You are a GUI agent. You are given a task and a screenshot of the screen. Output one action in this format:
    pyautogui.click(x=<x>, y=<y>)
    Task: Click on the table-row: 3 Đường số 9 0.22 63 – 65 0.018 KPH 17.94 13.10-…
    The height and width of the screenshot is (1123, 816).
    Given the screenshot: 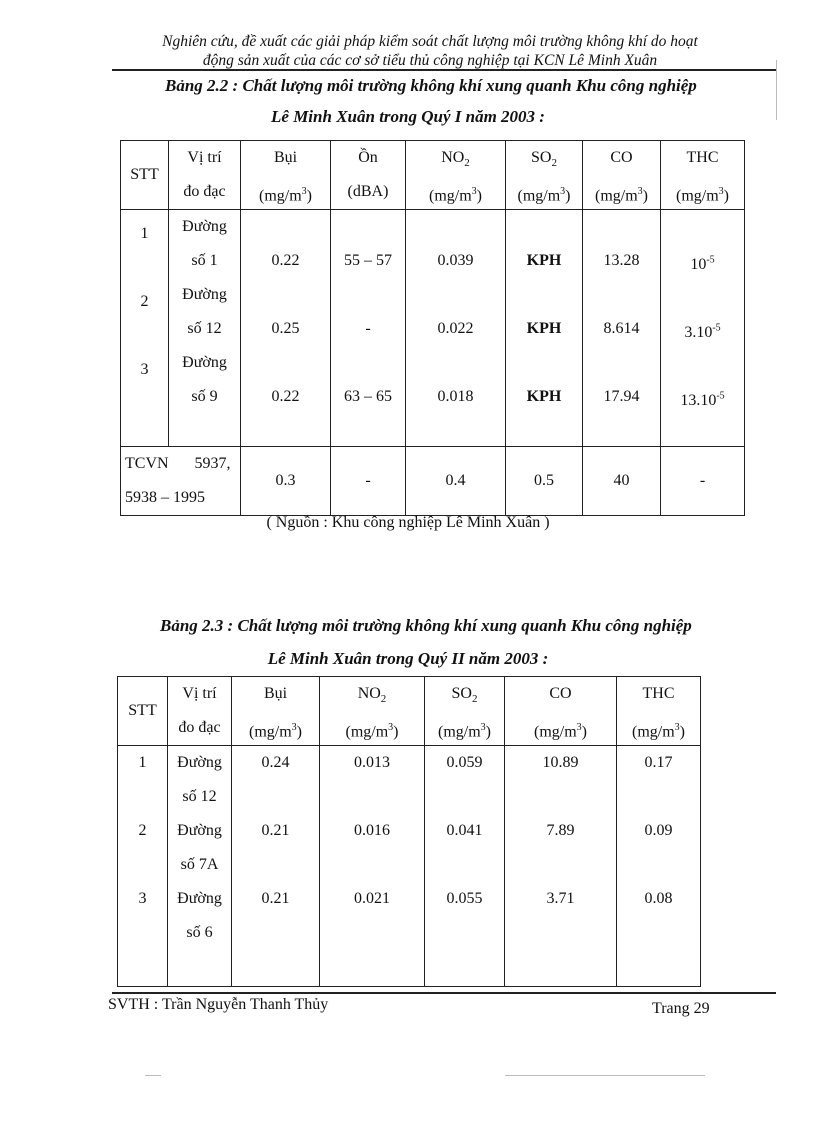 What is the action you would take?
    pyautogui.click(x=432, y=396)
    